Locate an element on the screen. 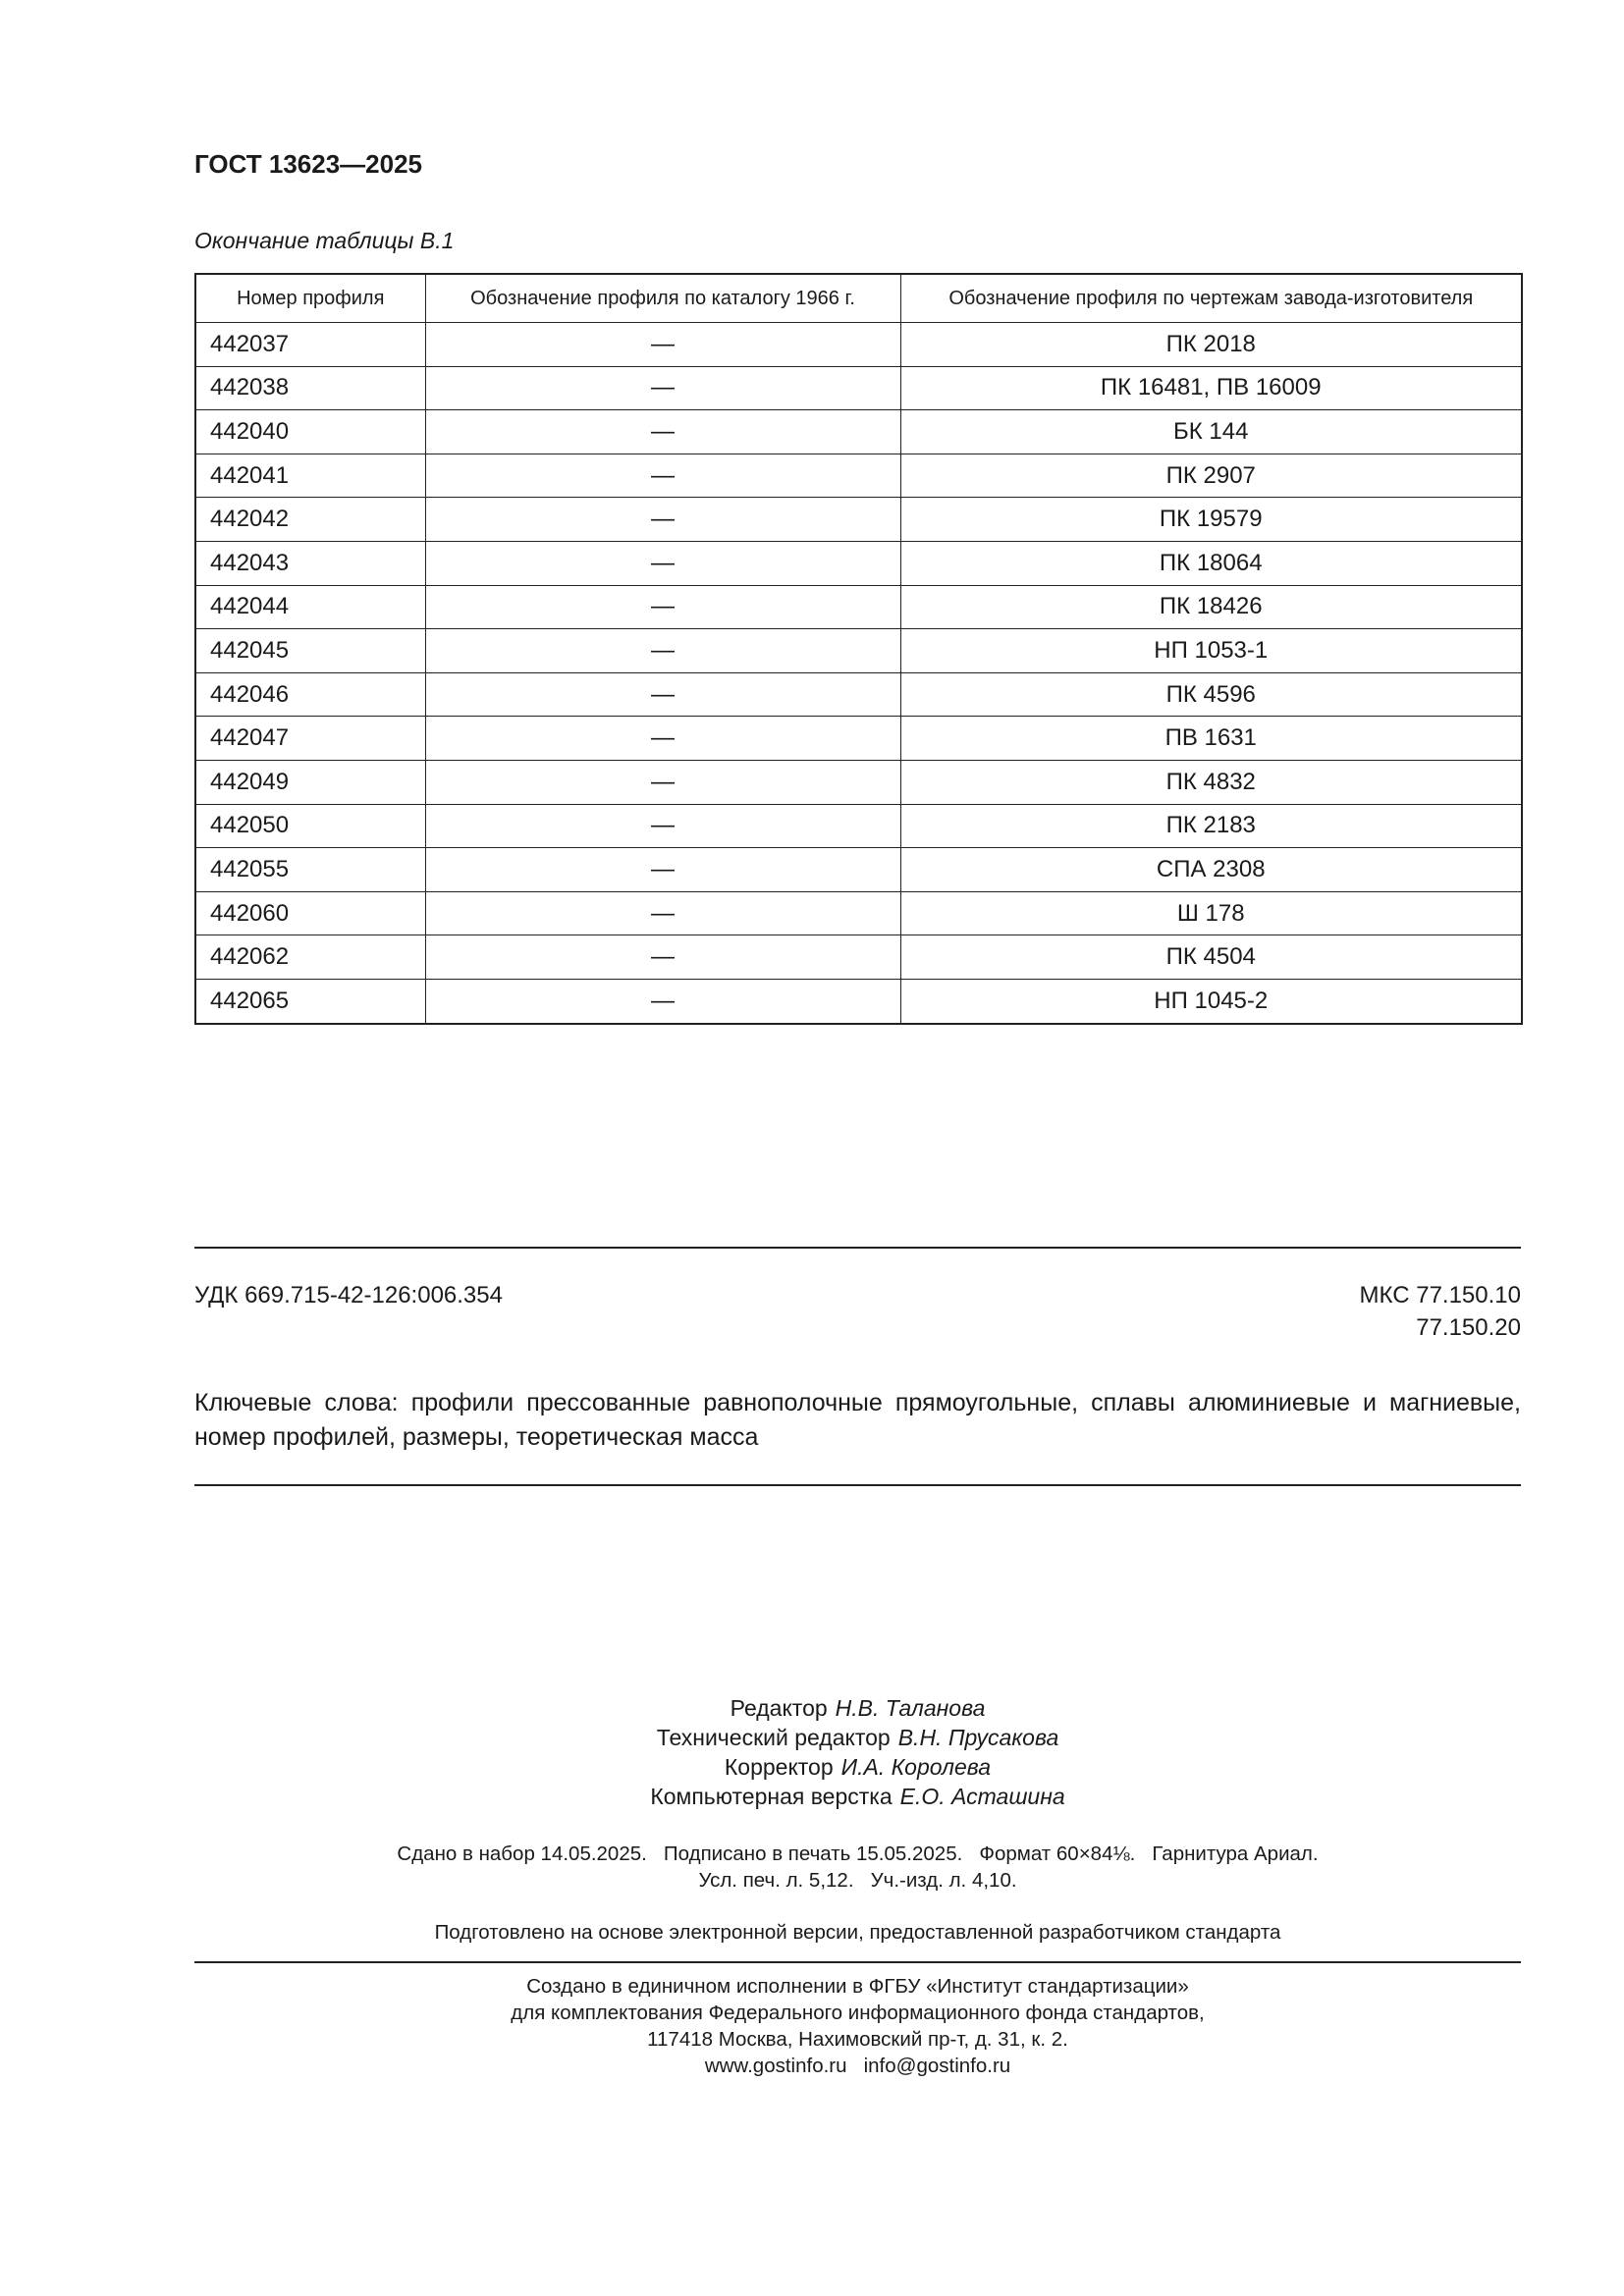 This screenshot has height=2296, width=1624. table-row: 442040— БК 144 is located at coordinates (858, 432).